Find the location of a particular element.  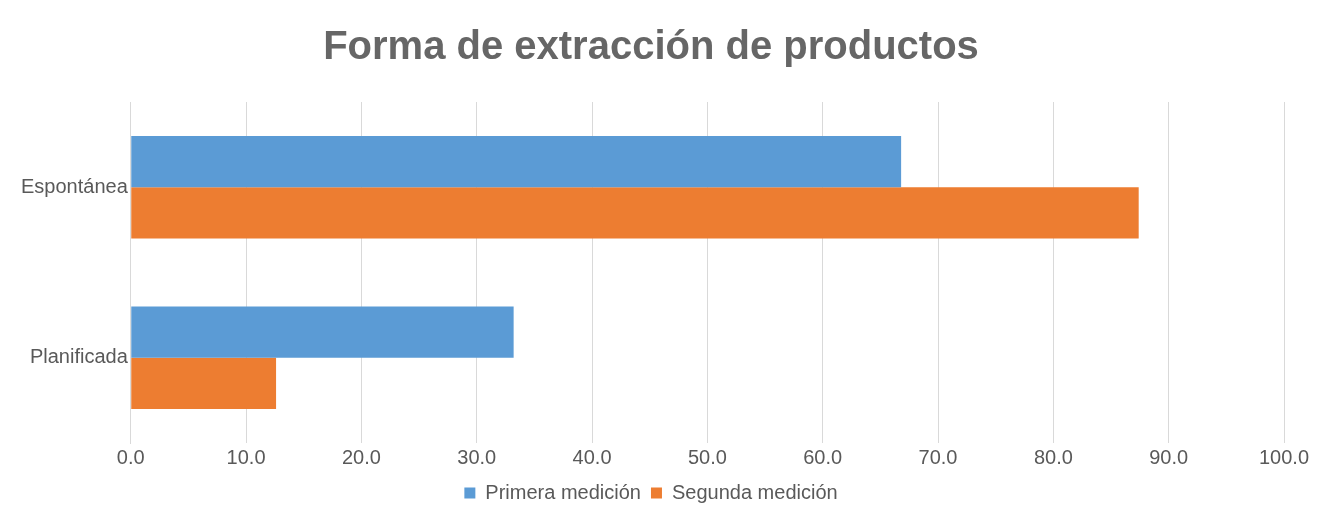

x-tick-label: 10.0 is located at coordinates (246, 456).